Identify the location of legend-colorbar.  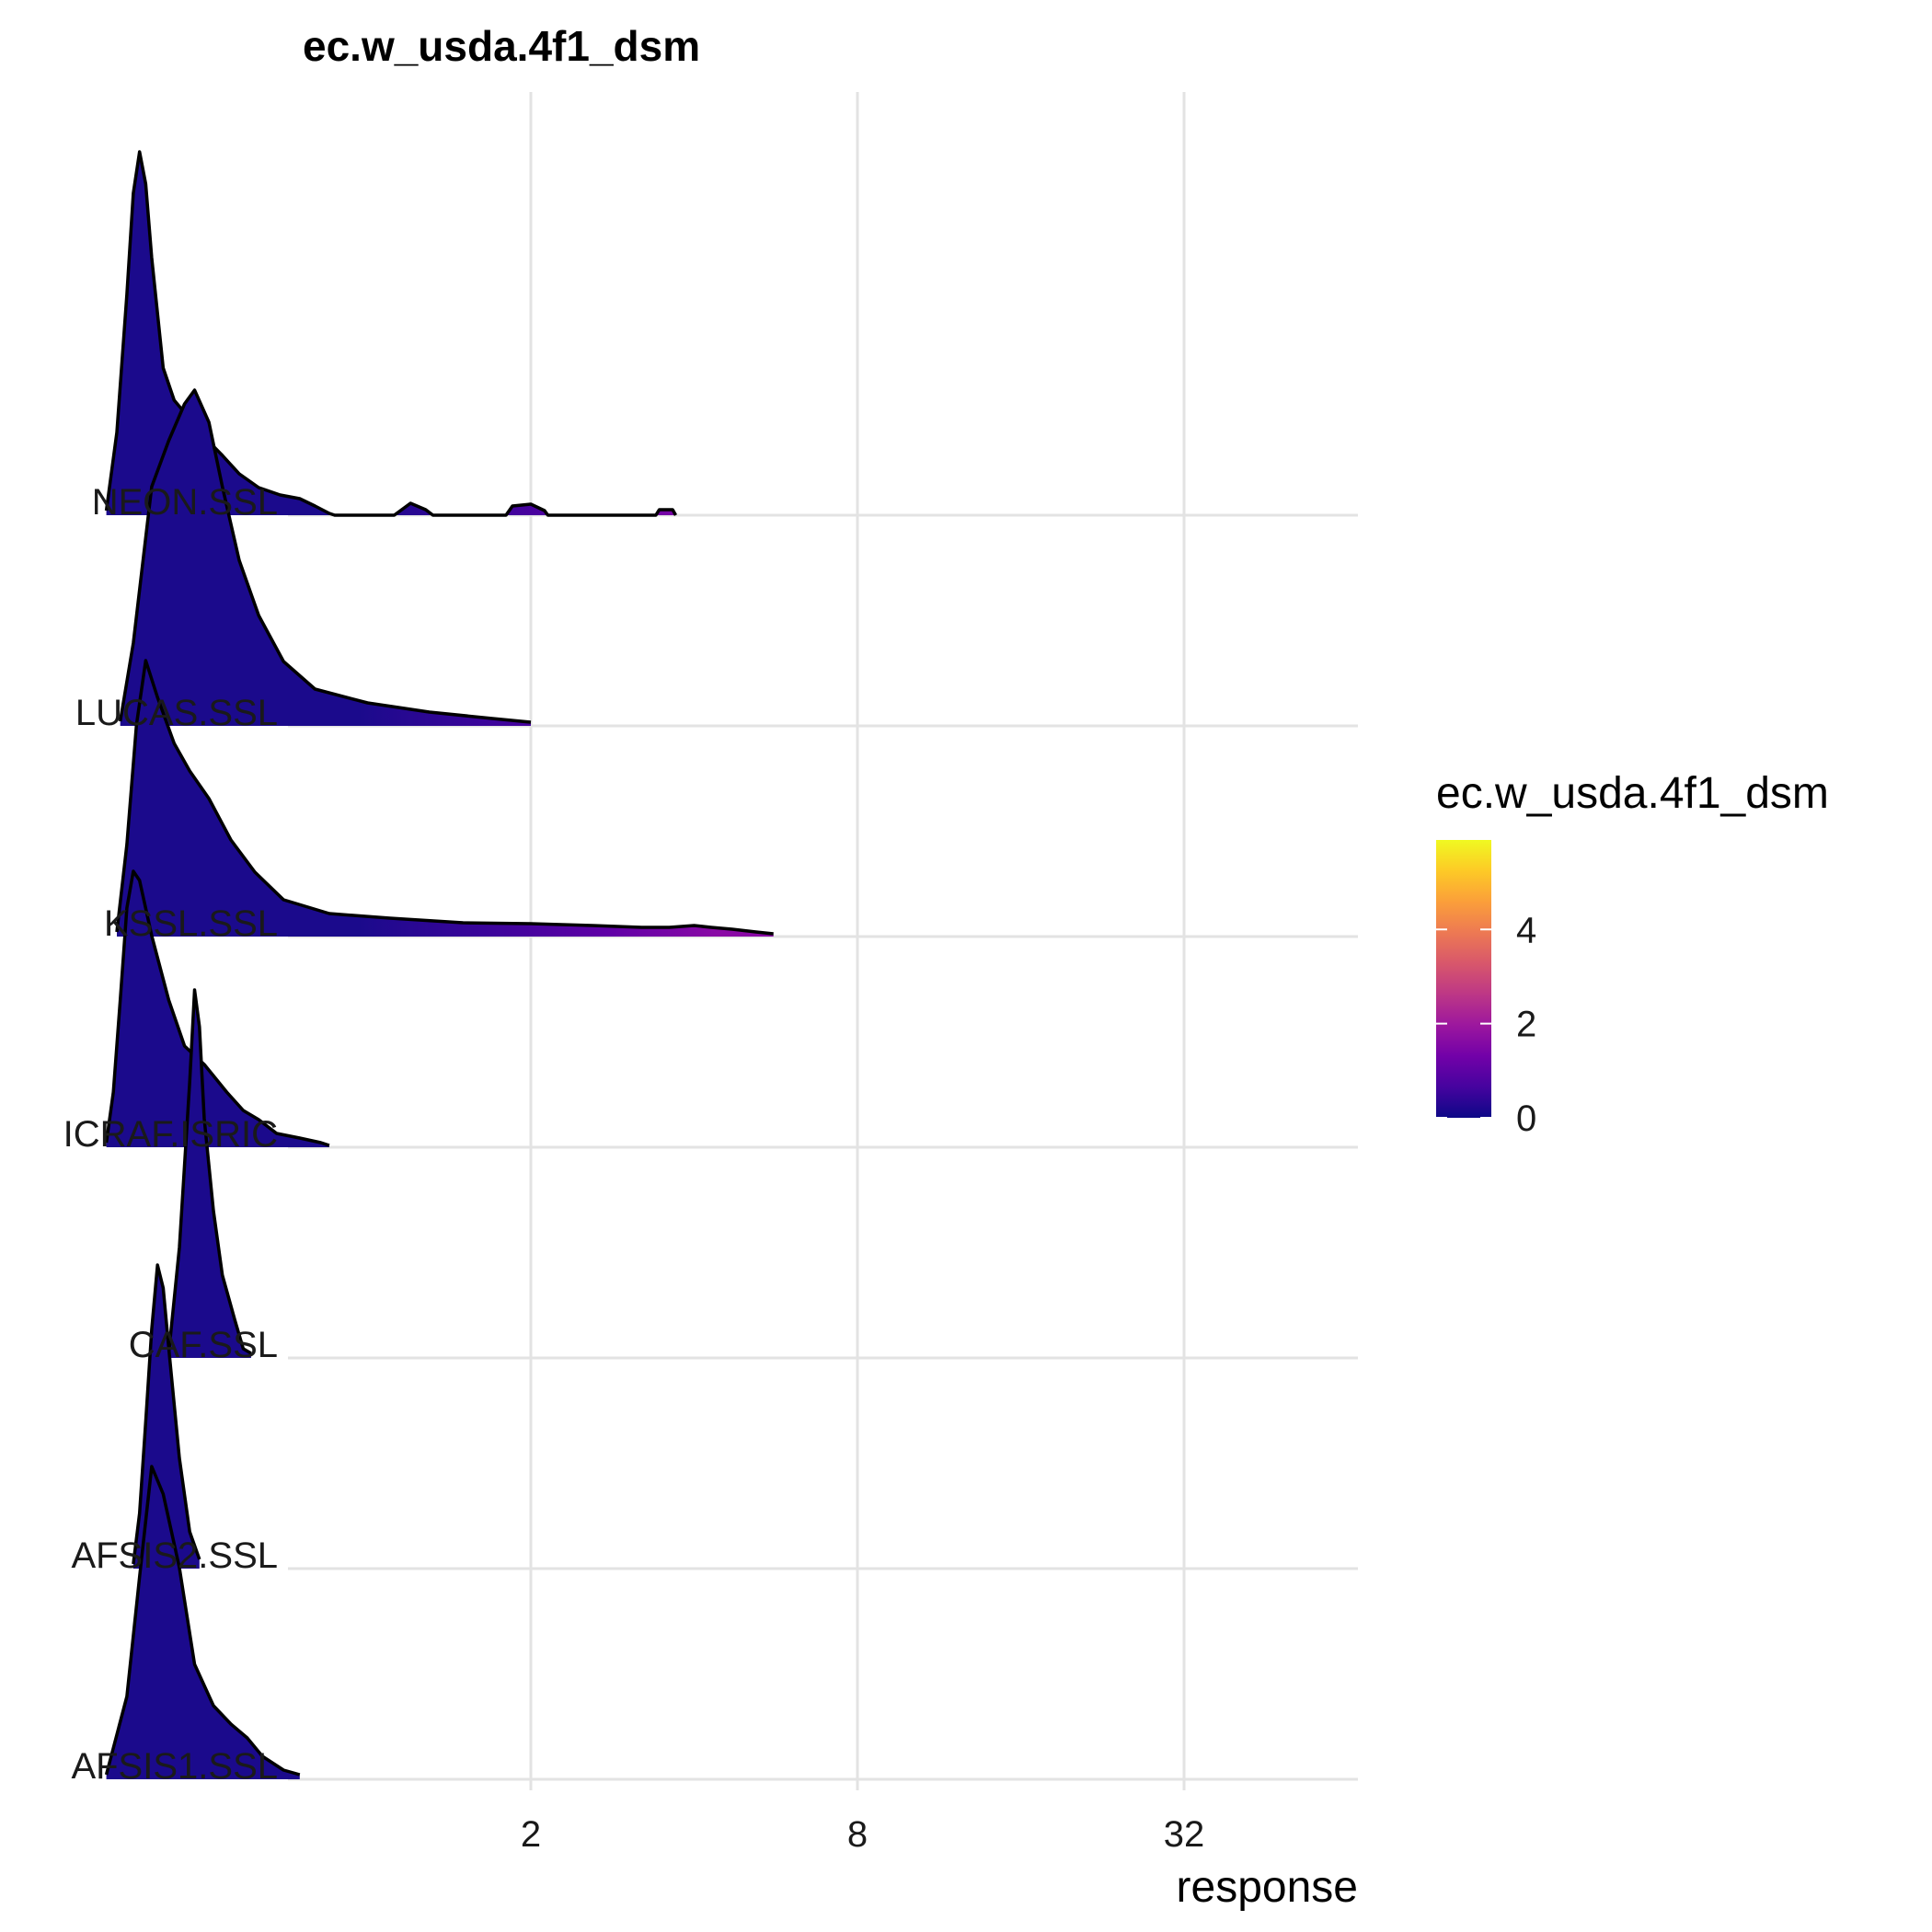
(1463, 979).